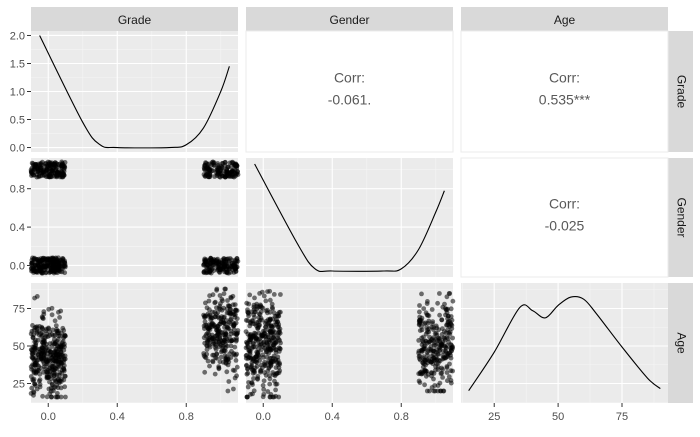 The height and width of the screenshot is (437, 700). I want to click on y-tick-label-gender: 0.0, so click(17, 266).